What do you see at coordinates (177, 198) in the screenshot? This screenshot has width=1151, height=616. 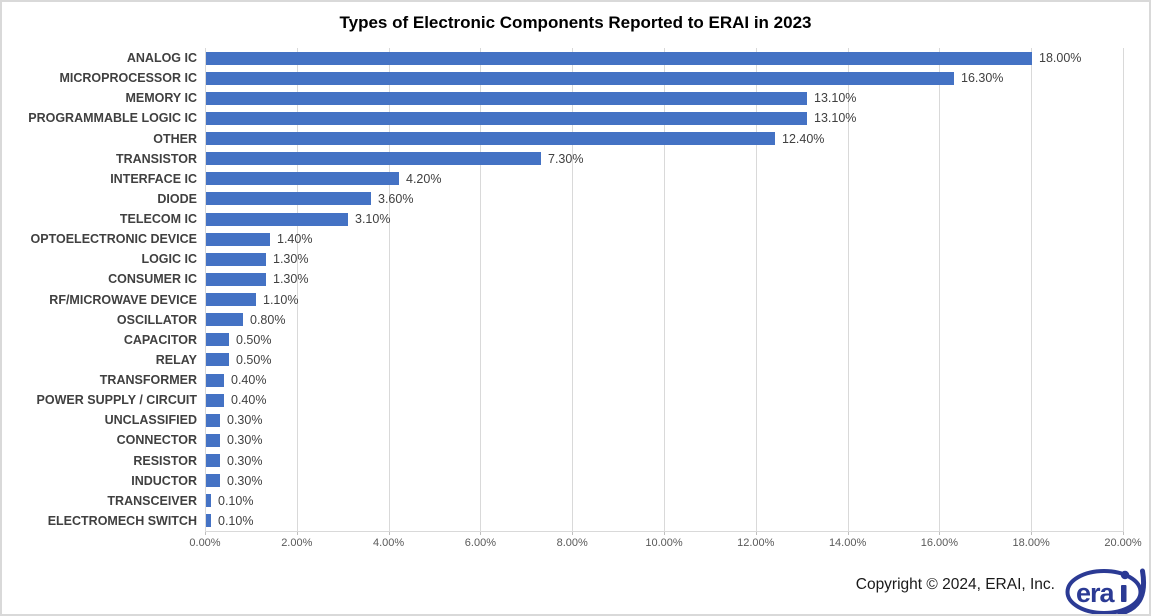 I see `category-label: DIODE` at bounding box center [177, 198].